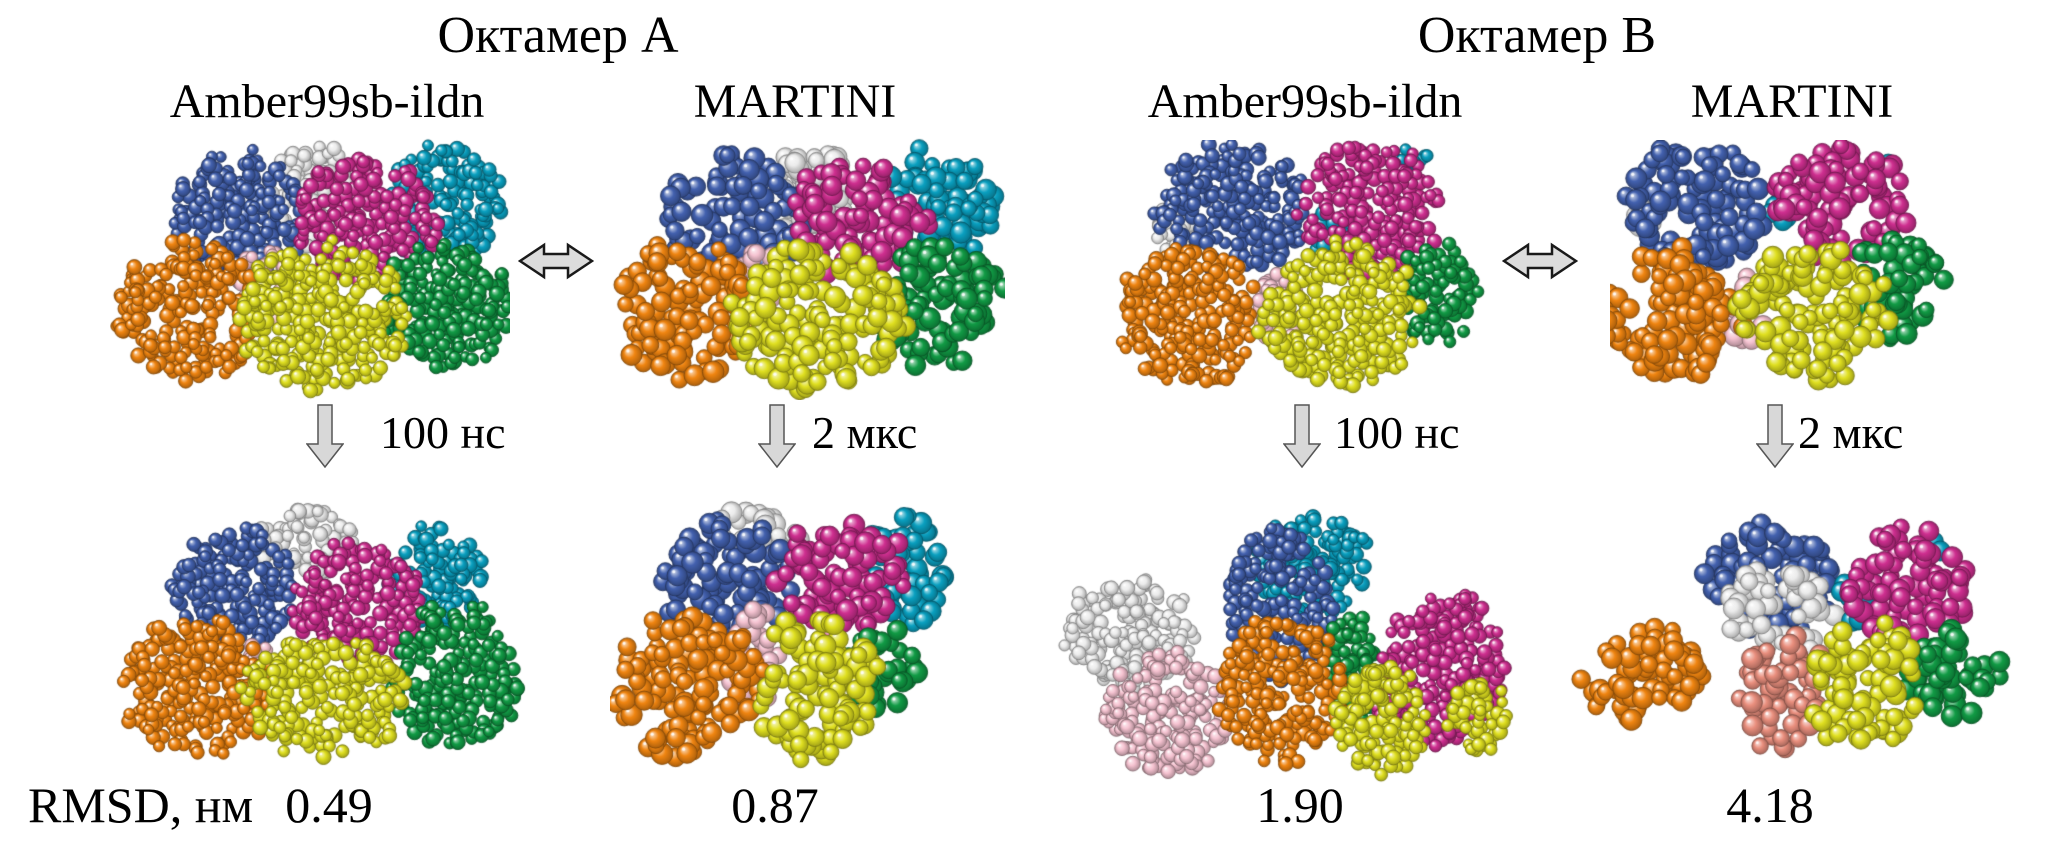 Image resolution: width=2067 pixels, height=850 pixels. What do you see at coordinates (558, 35) in the screenshot?
I see `octamer-a-title: Октамер А` at bounding box center [558, 35].